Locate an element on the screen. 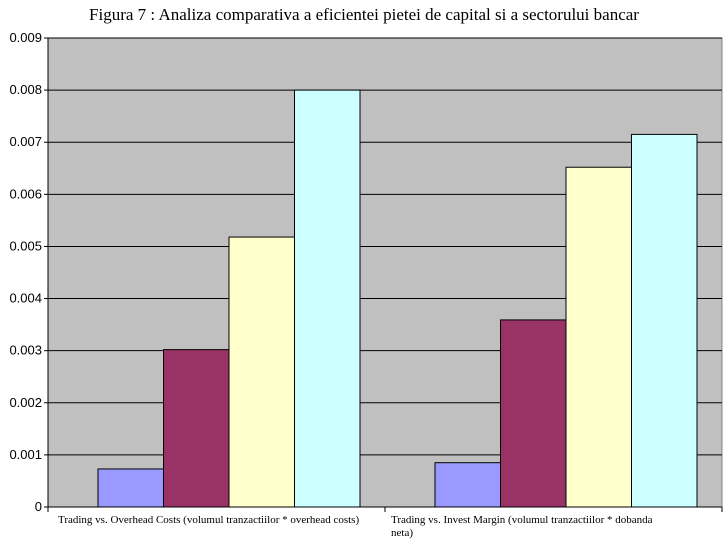 Image resolution: width=728 pixels, height=552 pixels. y-tick-label: 0.009 is located at coordinates (25, 37).